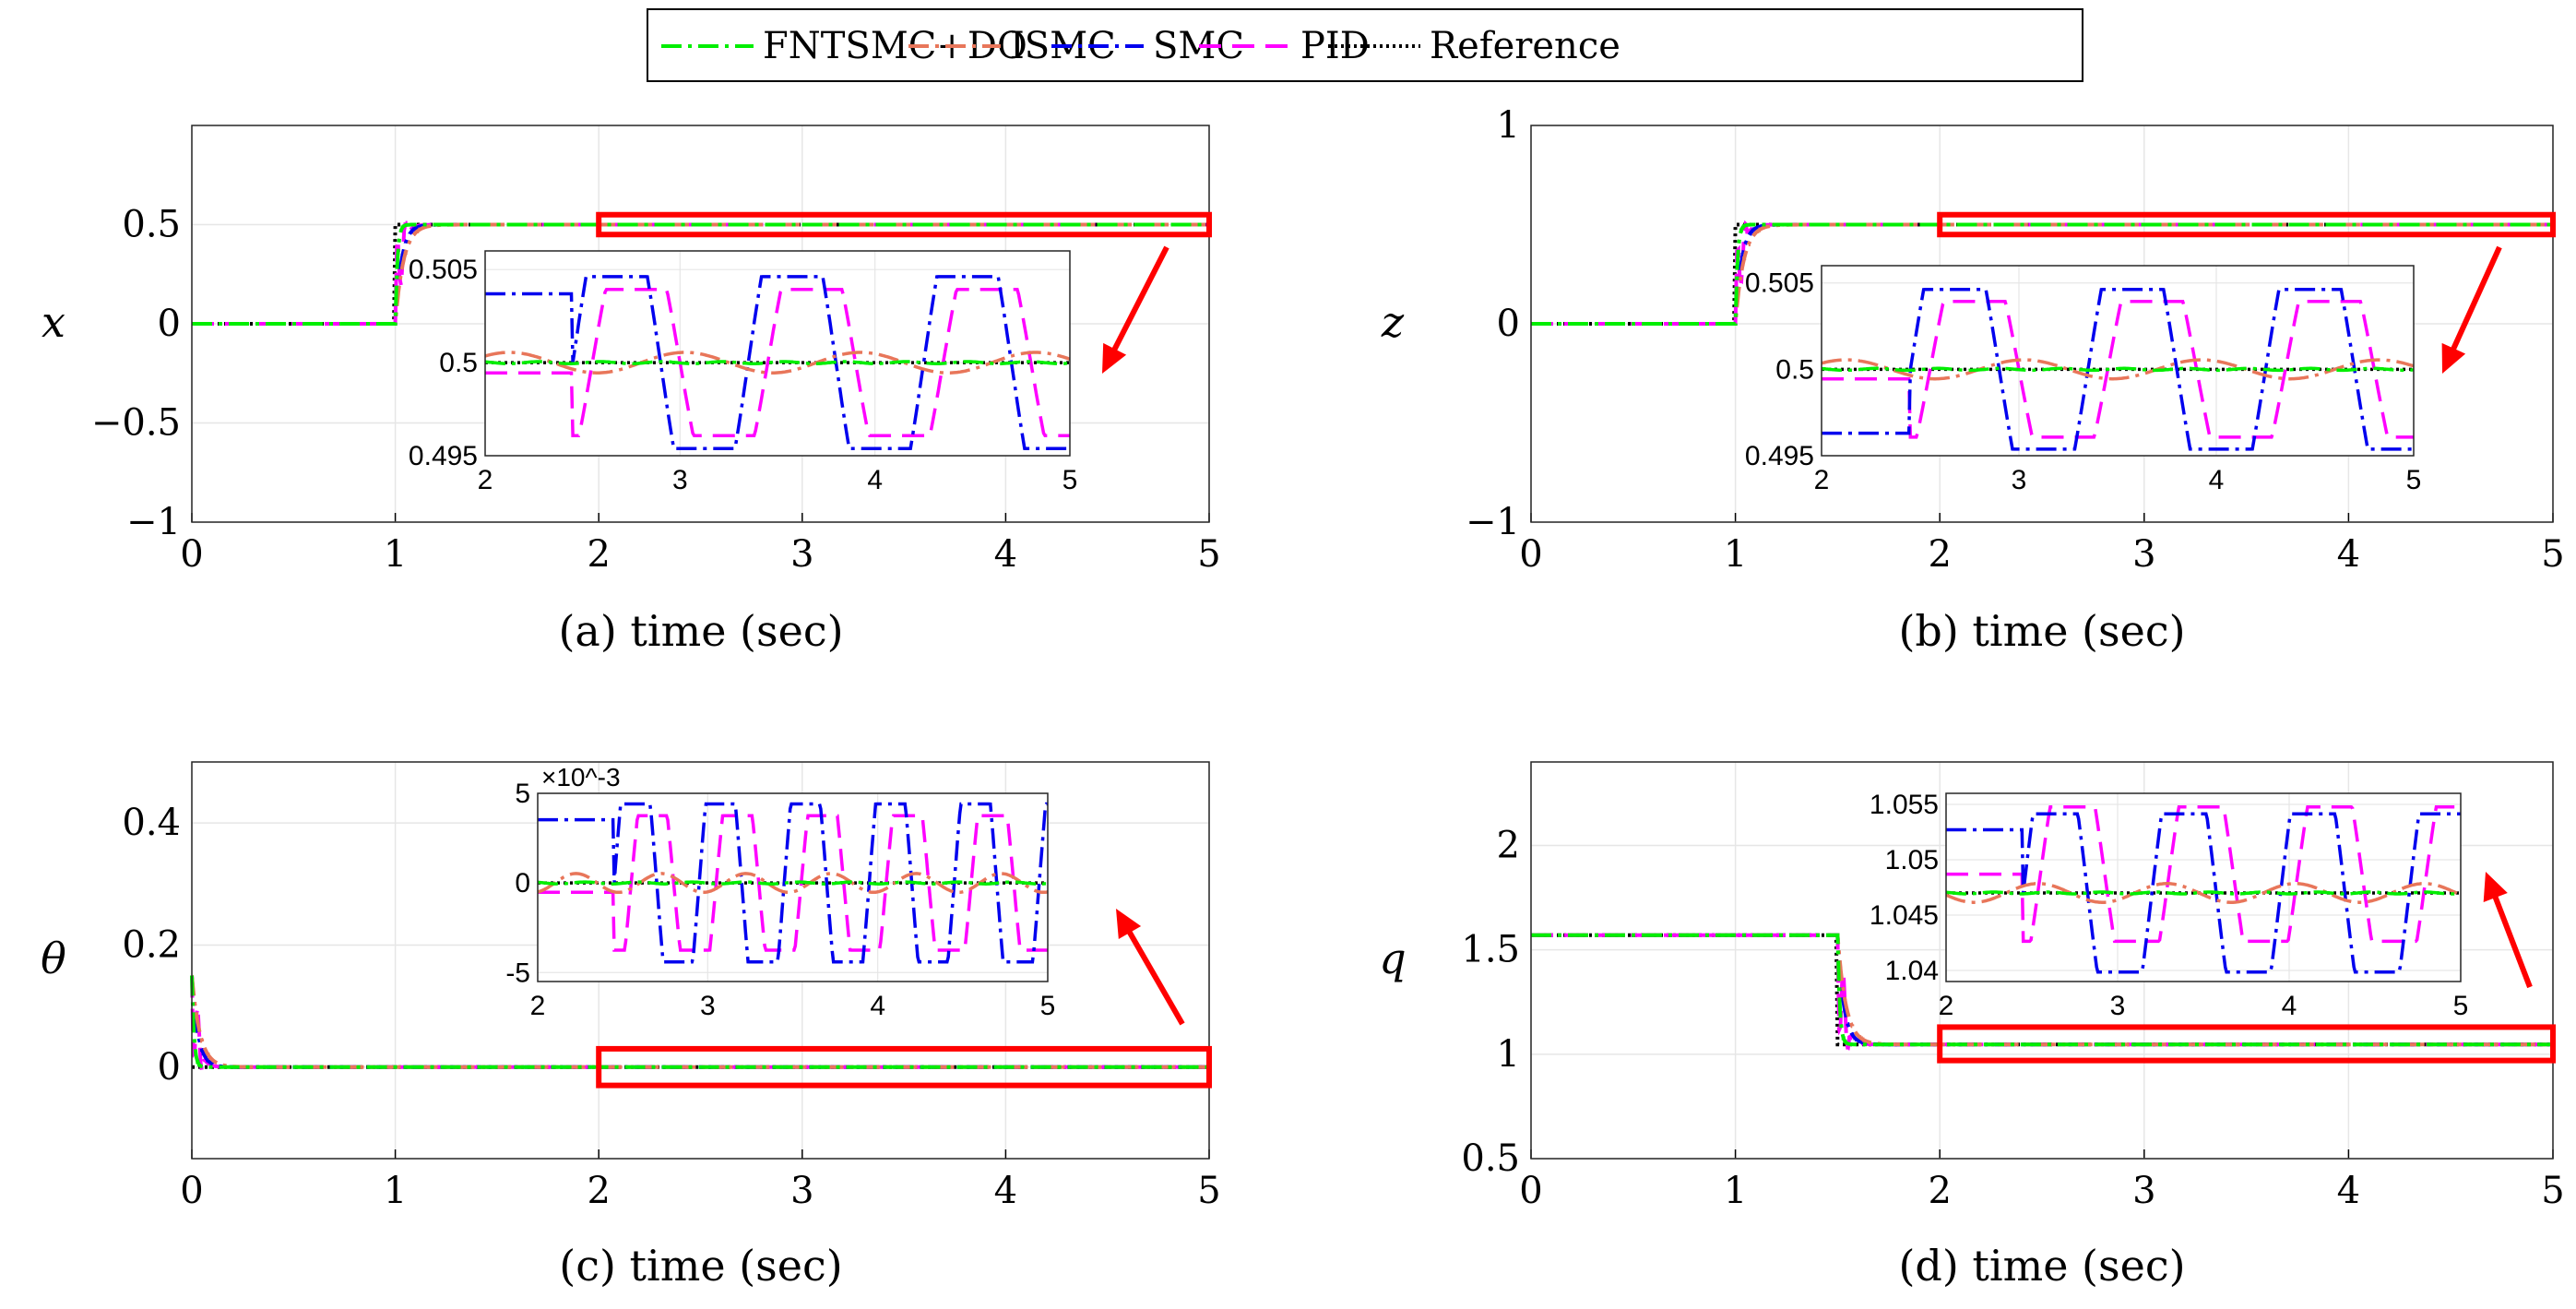 This screenshot has height=1309, width=2576. I want to click on zoom-arrow, so click(2510, 937).